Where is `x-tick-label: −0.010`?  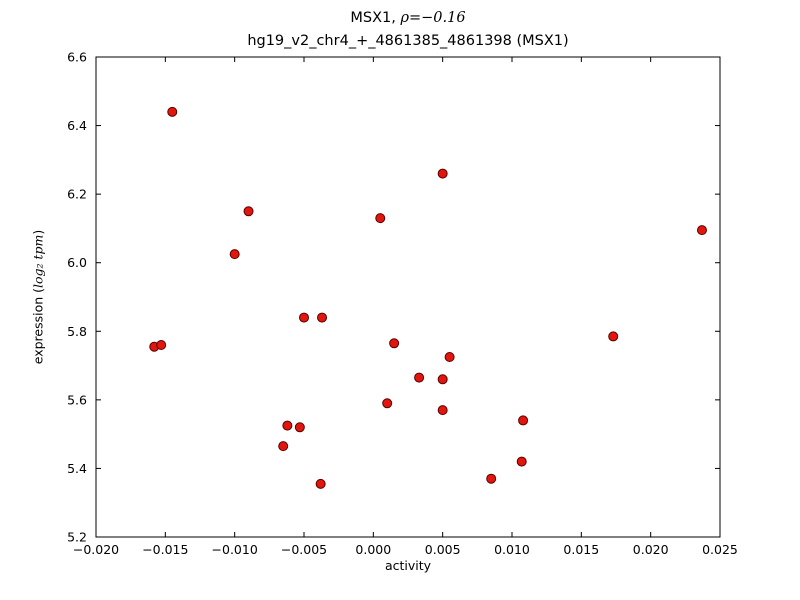 x-tick-label: −0.010 is located at coordinates (235, 549).